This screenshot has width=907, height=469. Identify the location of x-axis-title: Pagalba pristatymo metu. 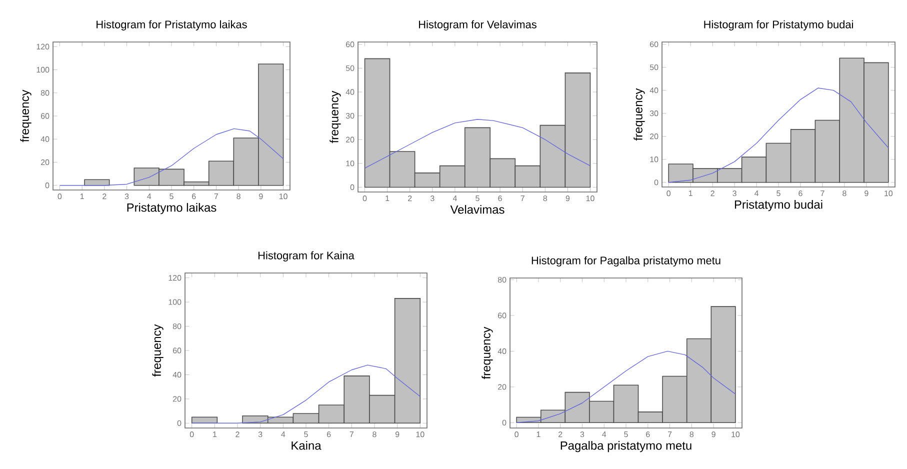
(626, 446).